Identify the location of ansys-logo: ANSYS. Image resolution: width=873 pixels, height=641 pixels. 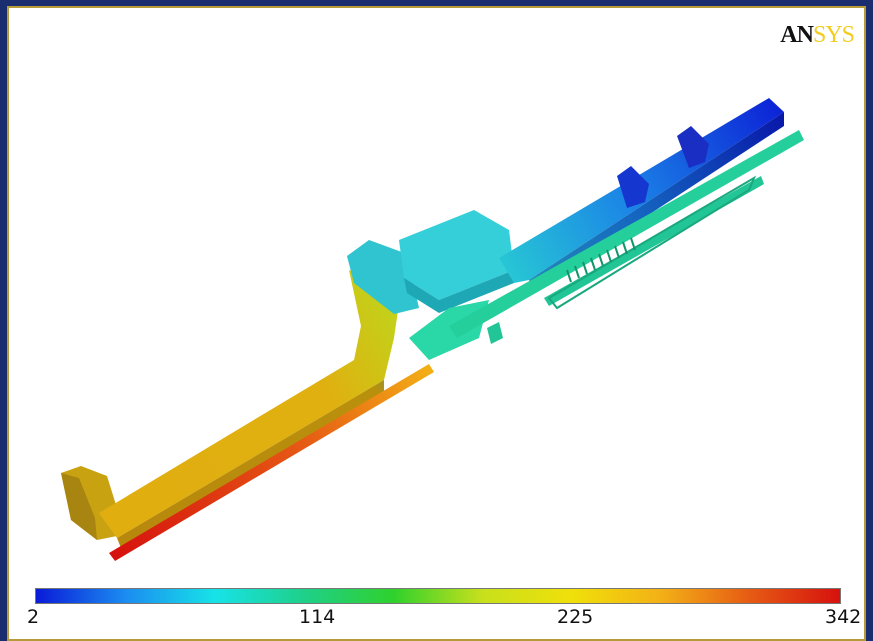
(817, 35).